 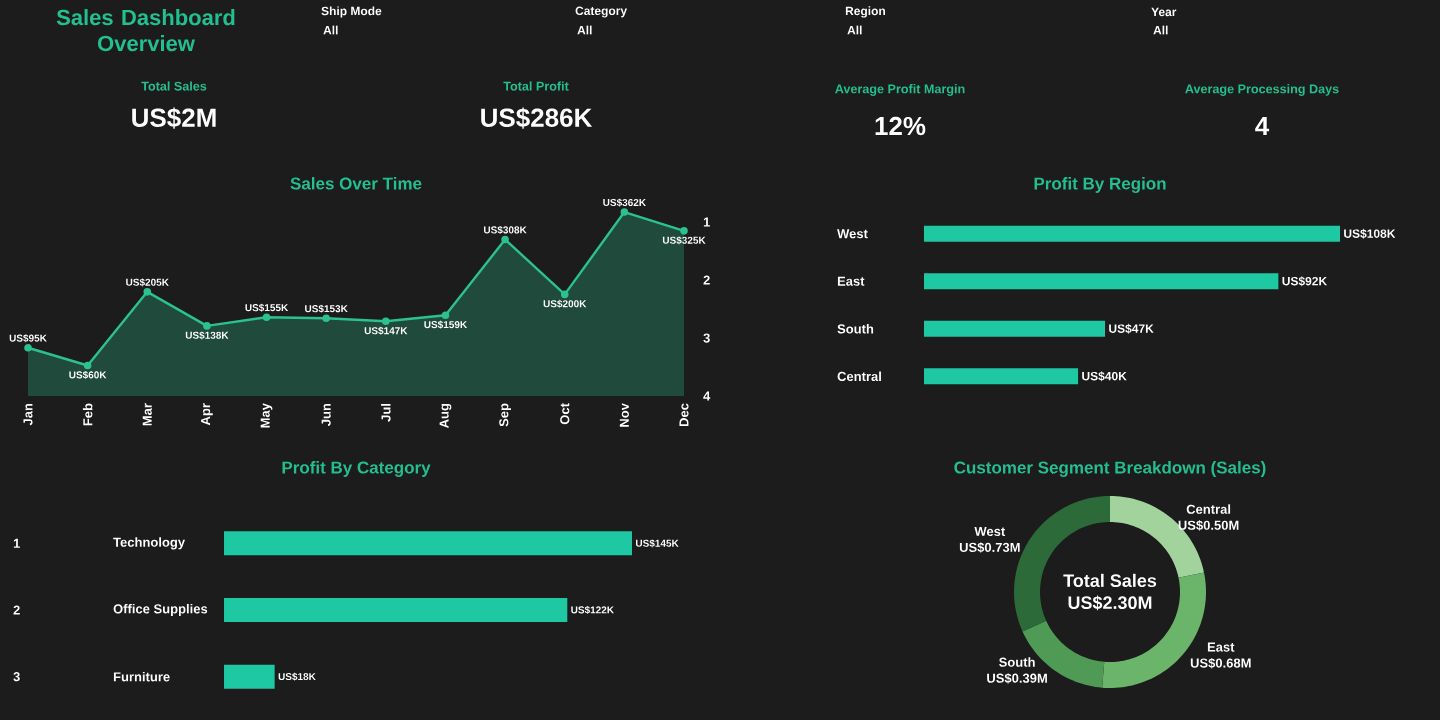 I want to click on text: US$2M, so click(x=174, y=118).